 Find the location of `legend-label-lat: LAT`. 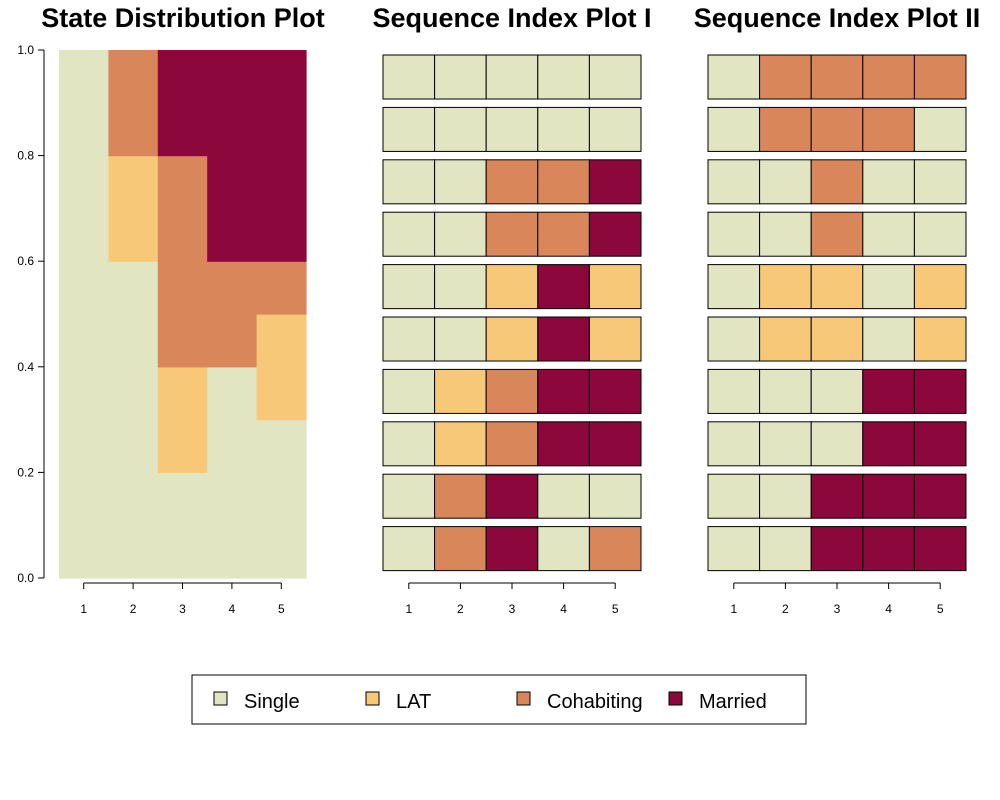

legend-label-lat: LAT is located at coordinates (413, 702).